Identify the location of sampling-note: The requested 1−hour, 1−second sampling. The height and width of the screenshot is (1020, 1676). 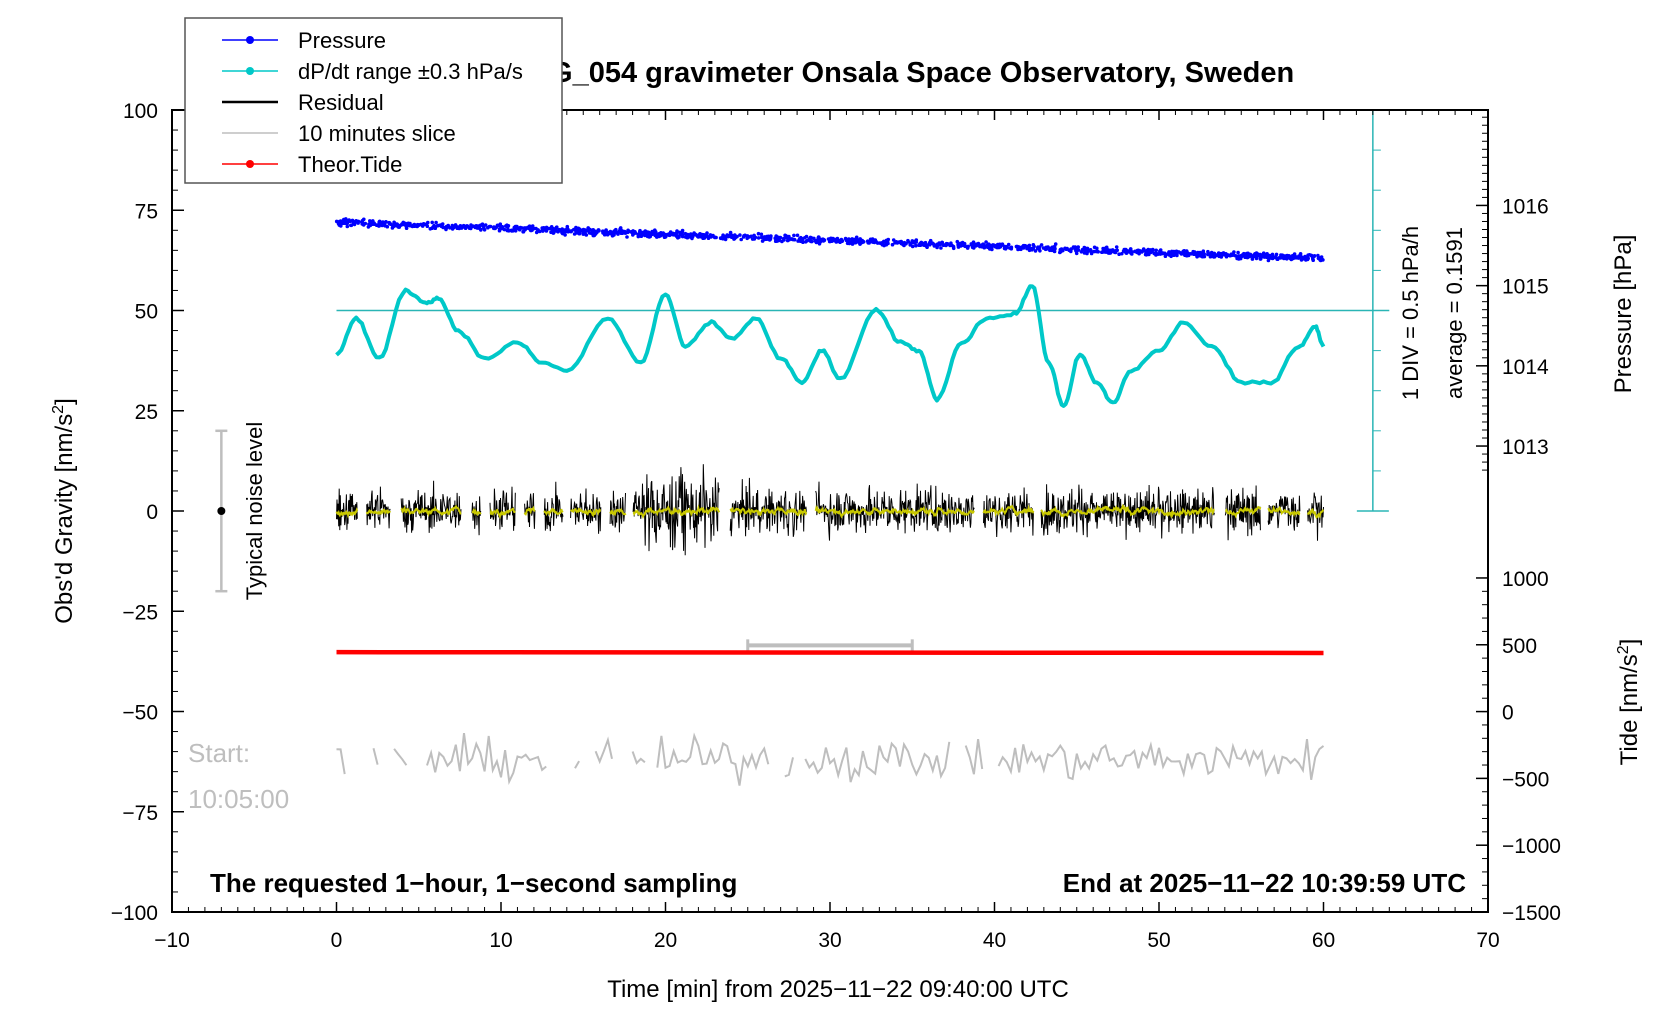
(473, 883).